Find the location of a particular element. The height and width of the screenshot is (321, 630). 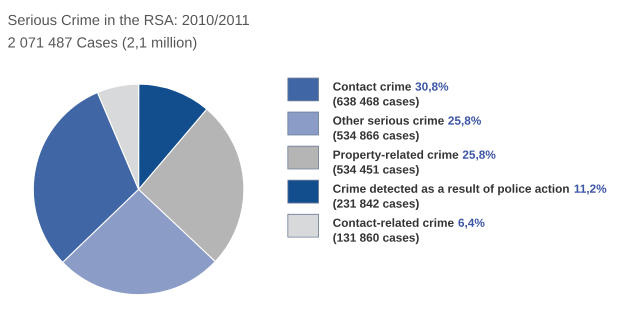

chart-subtitle: 2 071 487 Cases (2,1 million) is located at coordinates (102, 43).